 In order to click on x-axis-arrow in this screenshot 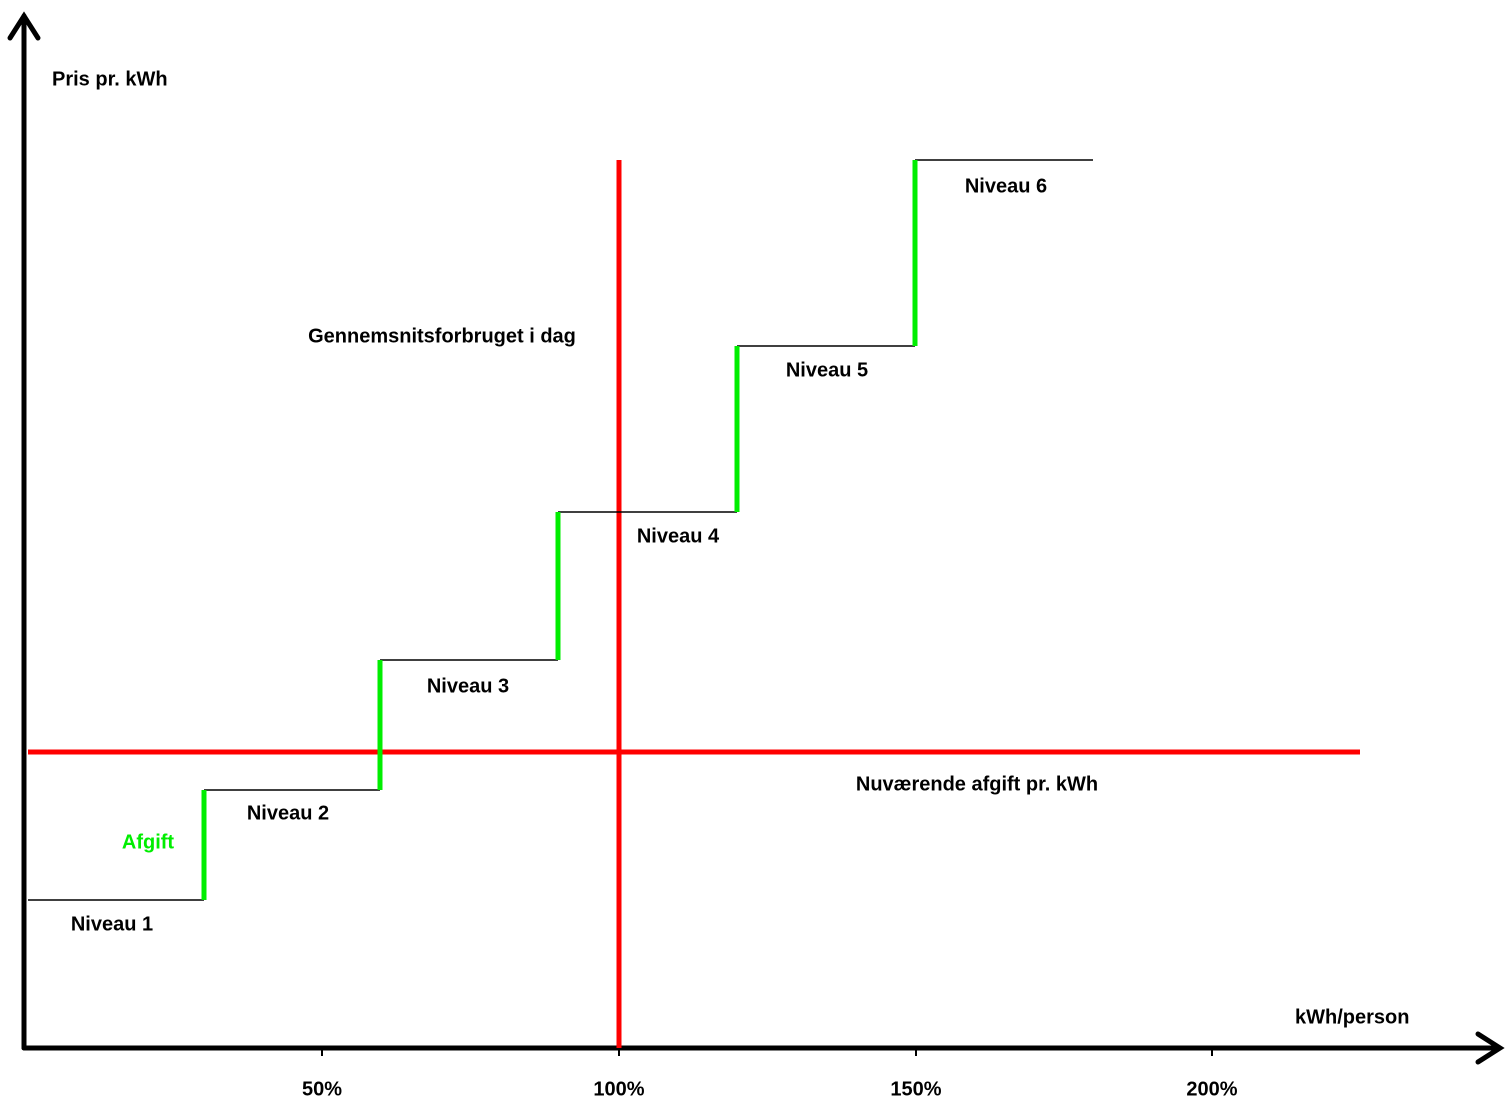, I will do `click(1490, 1048)`.